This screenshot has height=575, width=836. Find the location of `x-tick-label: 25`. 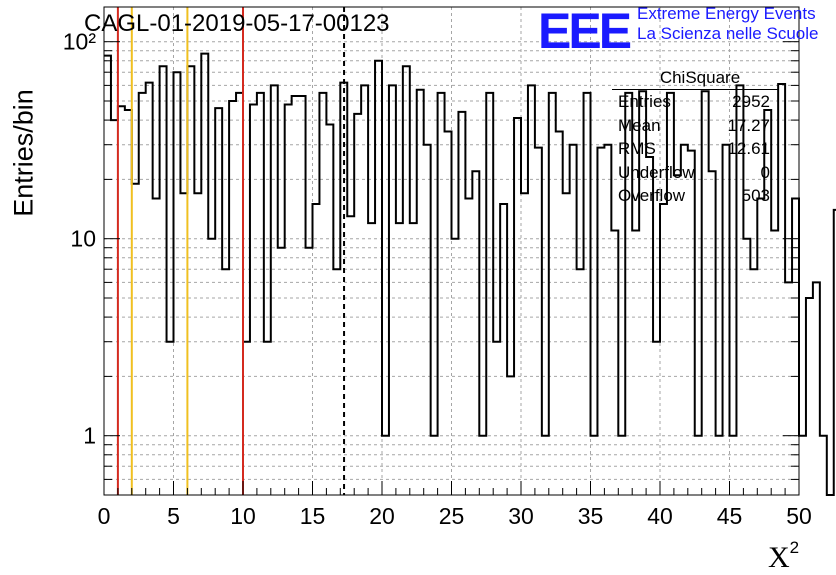

x-tick-label: 25 is located at coordinates (452, 516).